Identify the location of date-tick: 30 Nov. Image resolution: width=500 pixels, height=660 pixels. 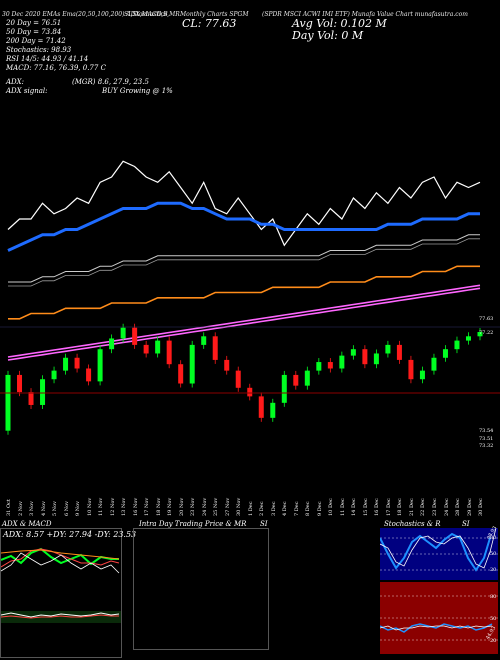
(239, 506).